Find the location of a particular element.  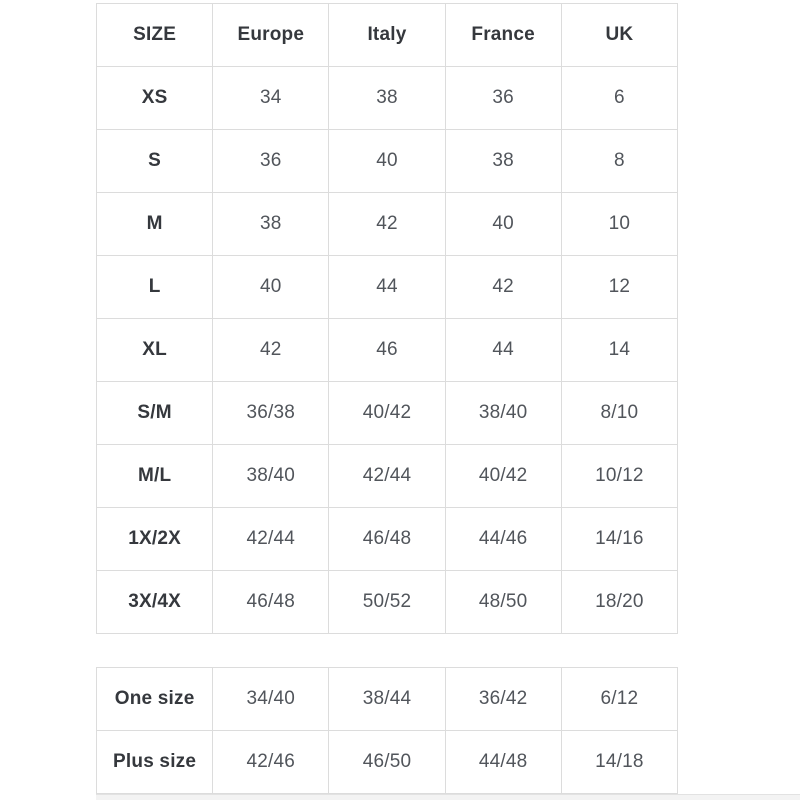

row-label: 1X/2X is located at coordinates (154, 539).